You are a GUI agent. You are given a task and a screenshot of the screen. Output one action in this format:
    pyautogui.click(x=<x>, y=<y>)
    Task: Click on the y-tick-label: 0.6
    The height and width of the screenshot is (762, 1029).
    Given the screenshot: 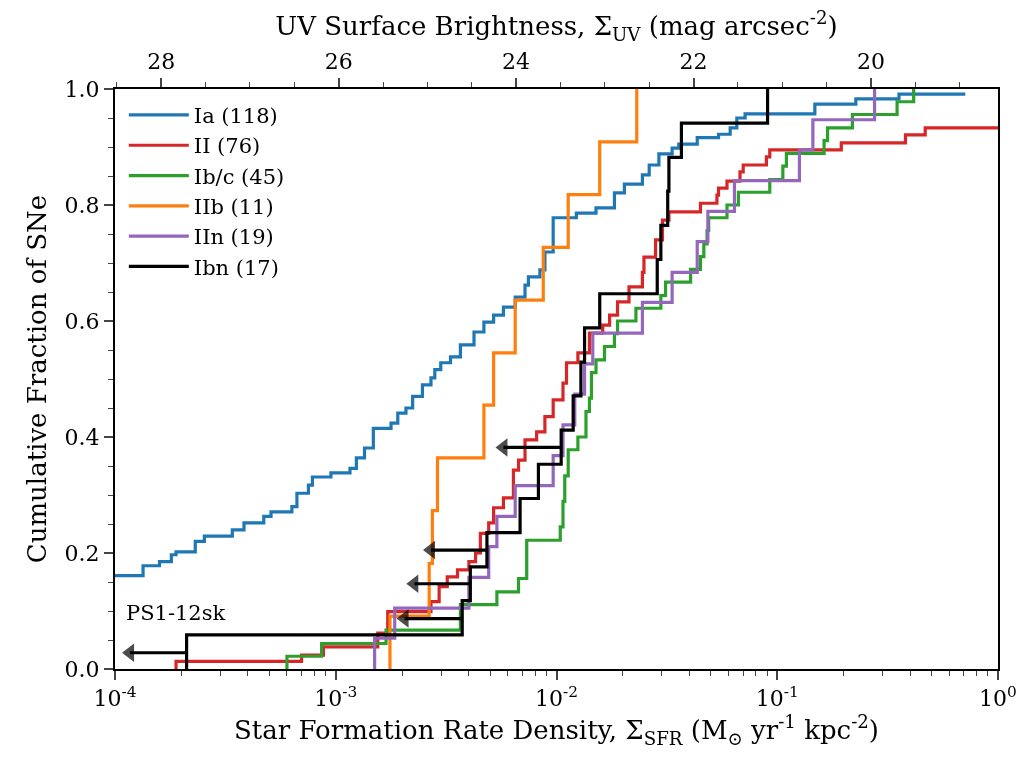 What is the action you would take?
    pyautogui.click(x=82, y=321)
    